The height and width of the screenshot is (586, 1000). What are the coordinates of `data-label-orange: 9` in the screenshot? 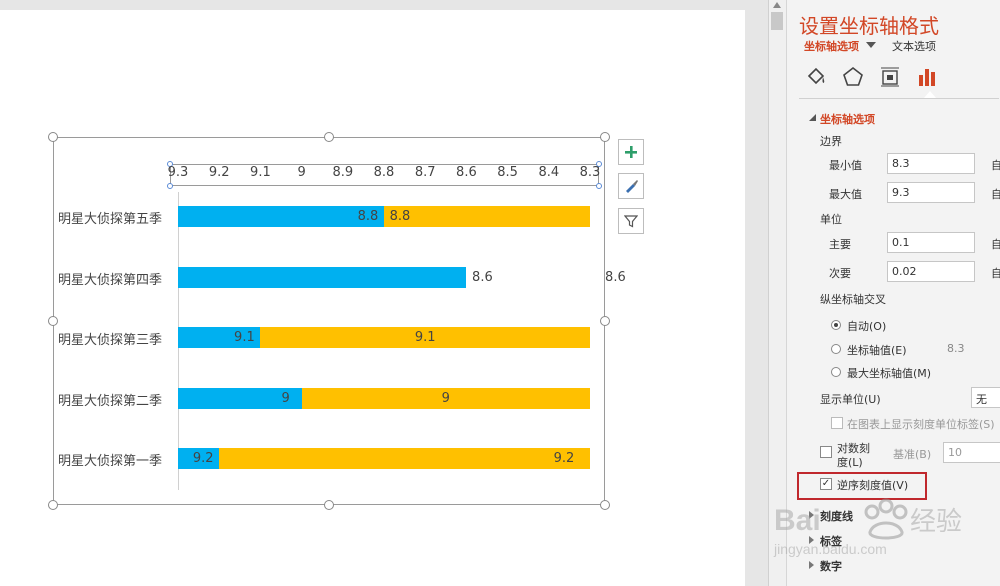 It's located at (445, 398).